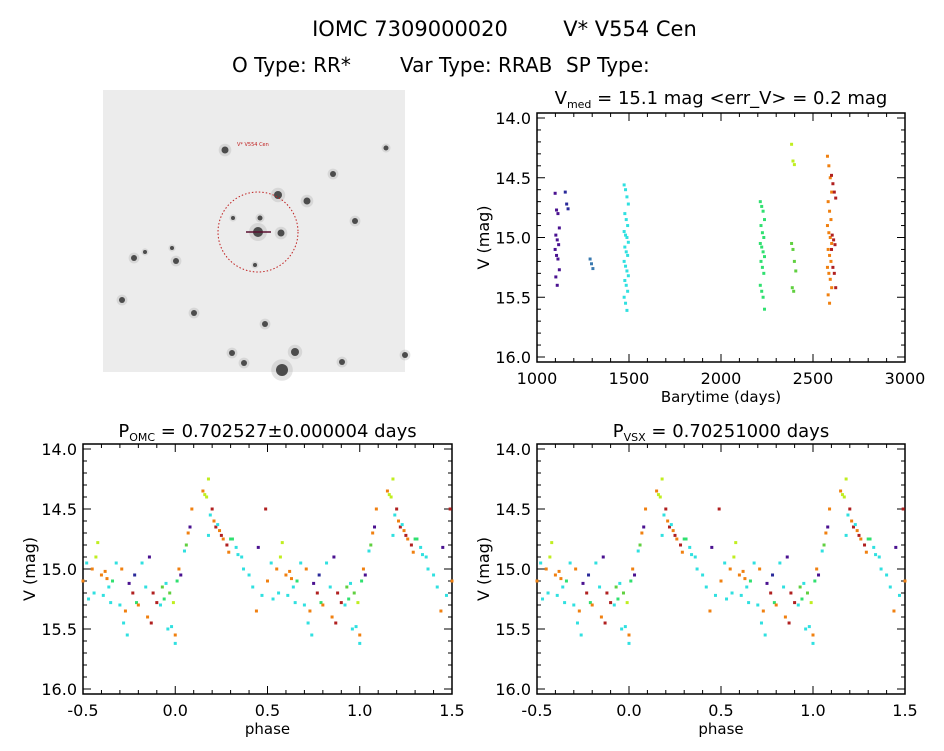 This screenshot has height=751, width=944. Describe the element at coordinates (59, 569) in the screenshot. I see `y-tick-label: 15.0` at that location.